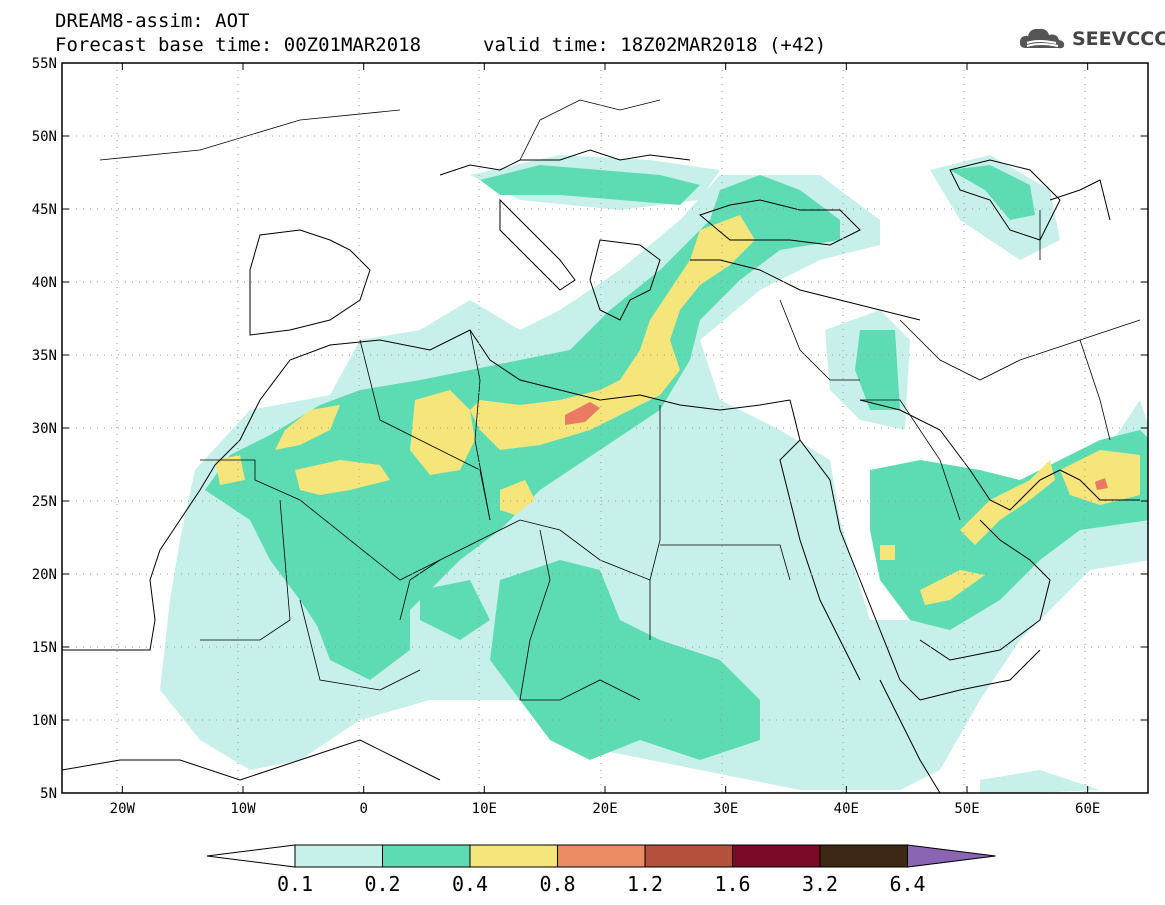 This screenshot has height=905, width=1165. What do you see at coordinates (44, 356) in the screenshot?
I see `lat-tick-label: 35N` at bounding box center [44, 356].